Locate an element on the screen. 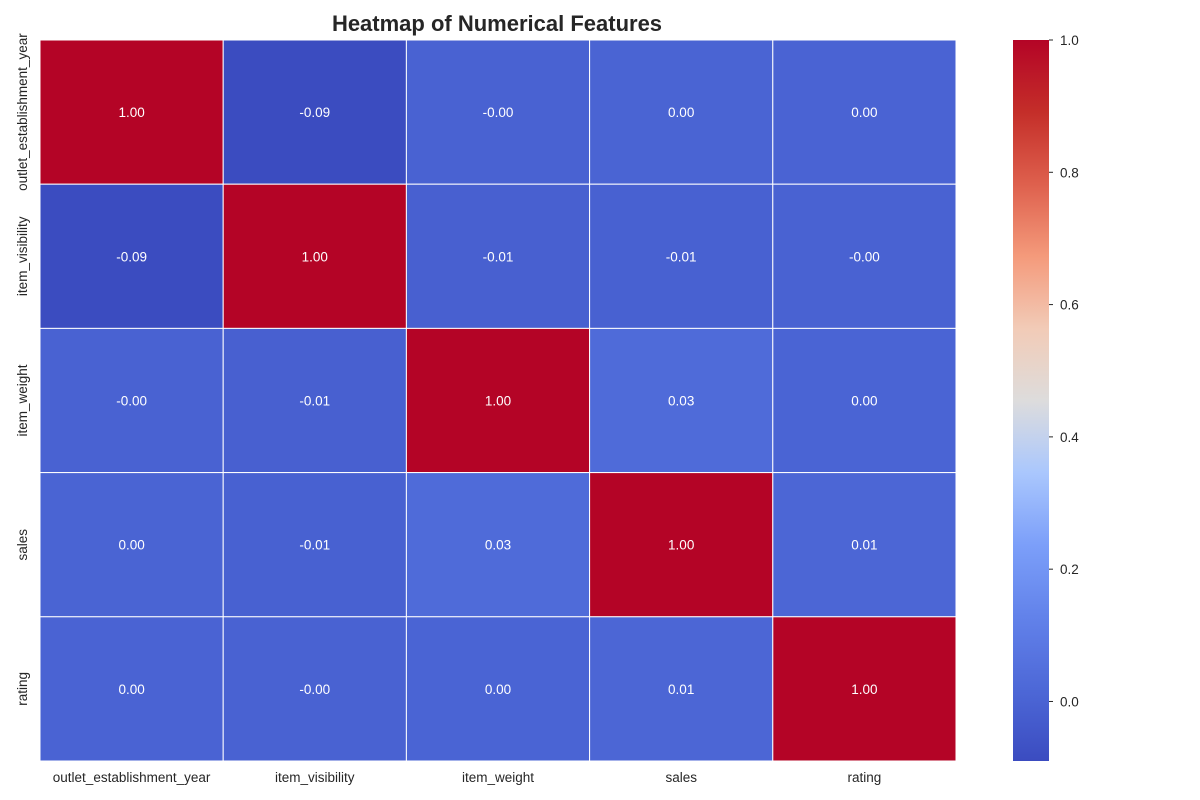 The height and width of the screenshot is (800, 1200). y-tick-label: outlet_establishment_year is located at coordinates (22, 112).